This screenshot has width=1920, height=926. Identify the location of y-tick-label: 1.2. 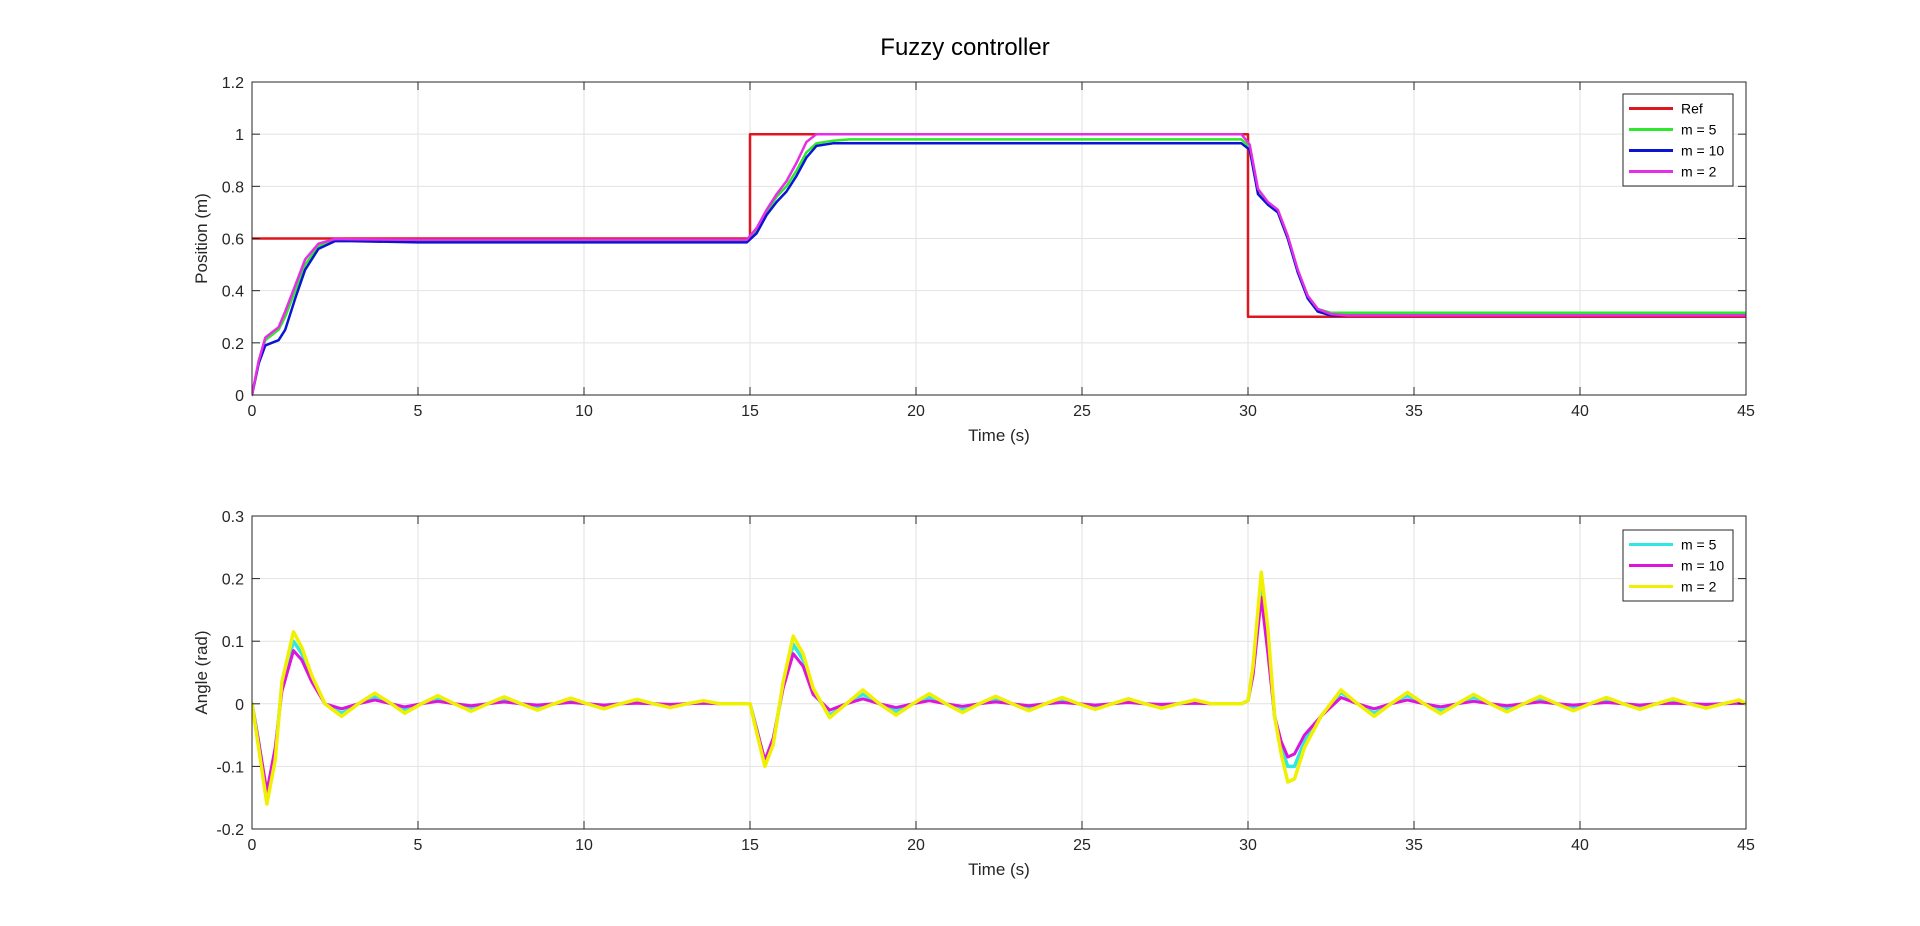
(233, 83).